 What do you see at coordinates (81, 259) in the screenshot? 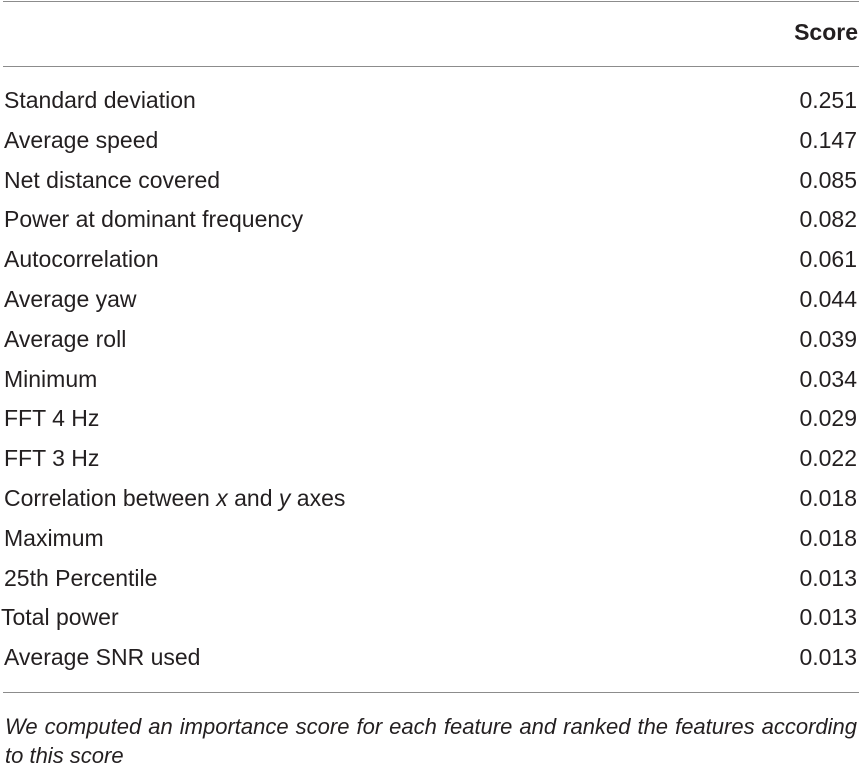
I see `feature-name: Autocorrelation` at bounding box center [81, 259].